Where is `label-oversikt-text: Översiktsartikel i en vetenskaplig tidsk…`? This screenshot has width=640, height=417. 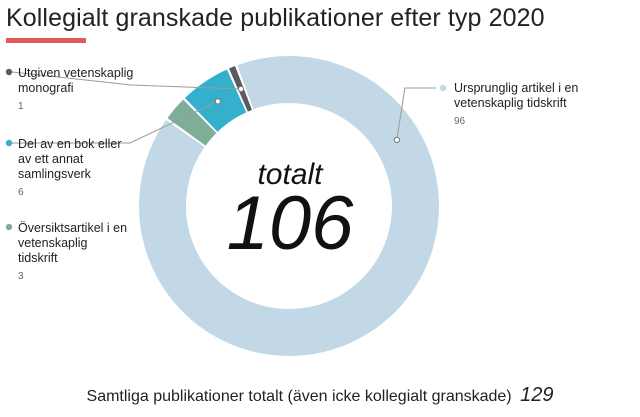
label-oversikt-text: Översiktsartikel i en vetenskaplig tidsk… is located at coordinates (73, 243).